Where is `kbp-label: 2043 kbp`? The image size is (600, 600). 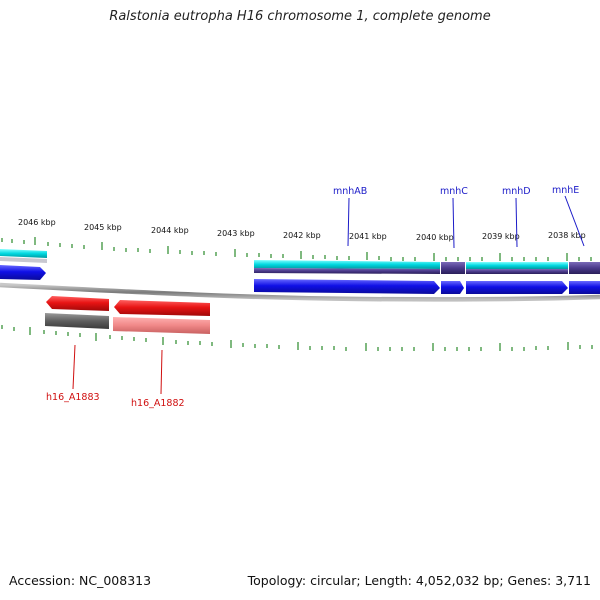
kbp-label: 2043 kbp is located at coordinates (236, 233).